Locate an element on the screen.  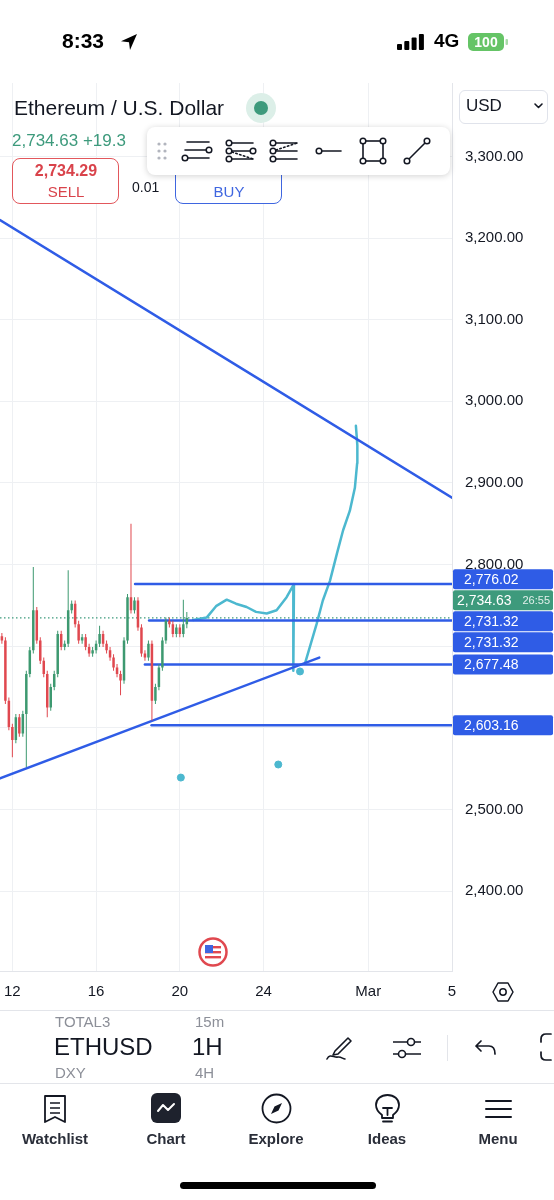
y-tick-label: 3,300.00 is located at coordinates (494, 155).